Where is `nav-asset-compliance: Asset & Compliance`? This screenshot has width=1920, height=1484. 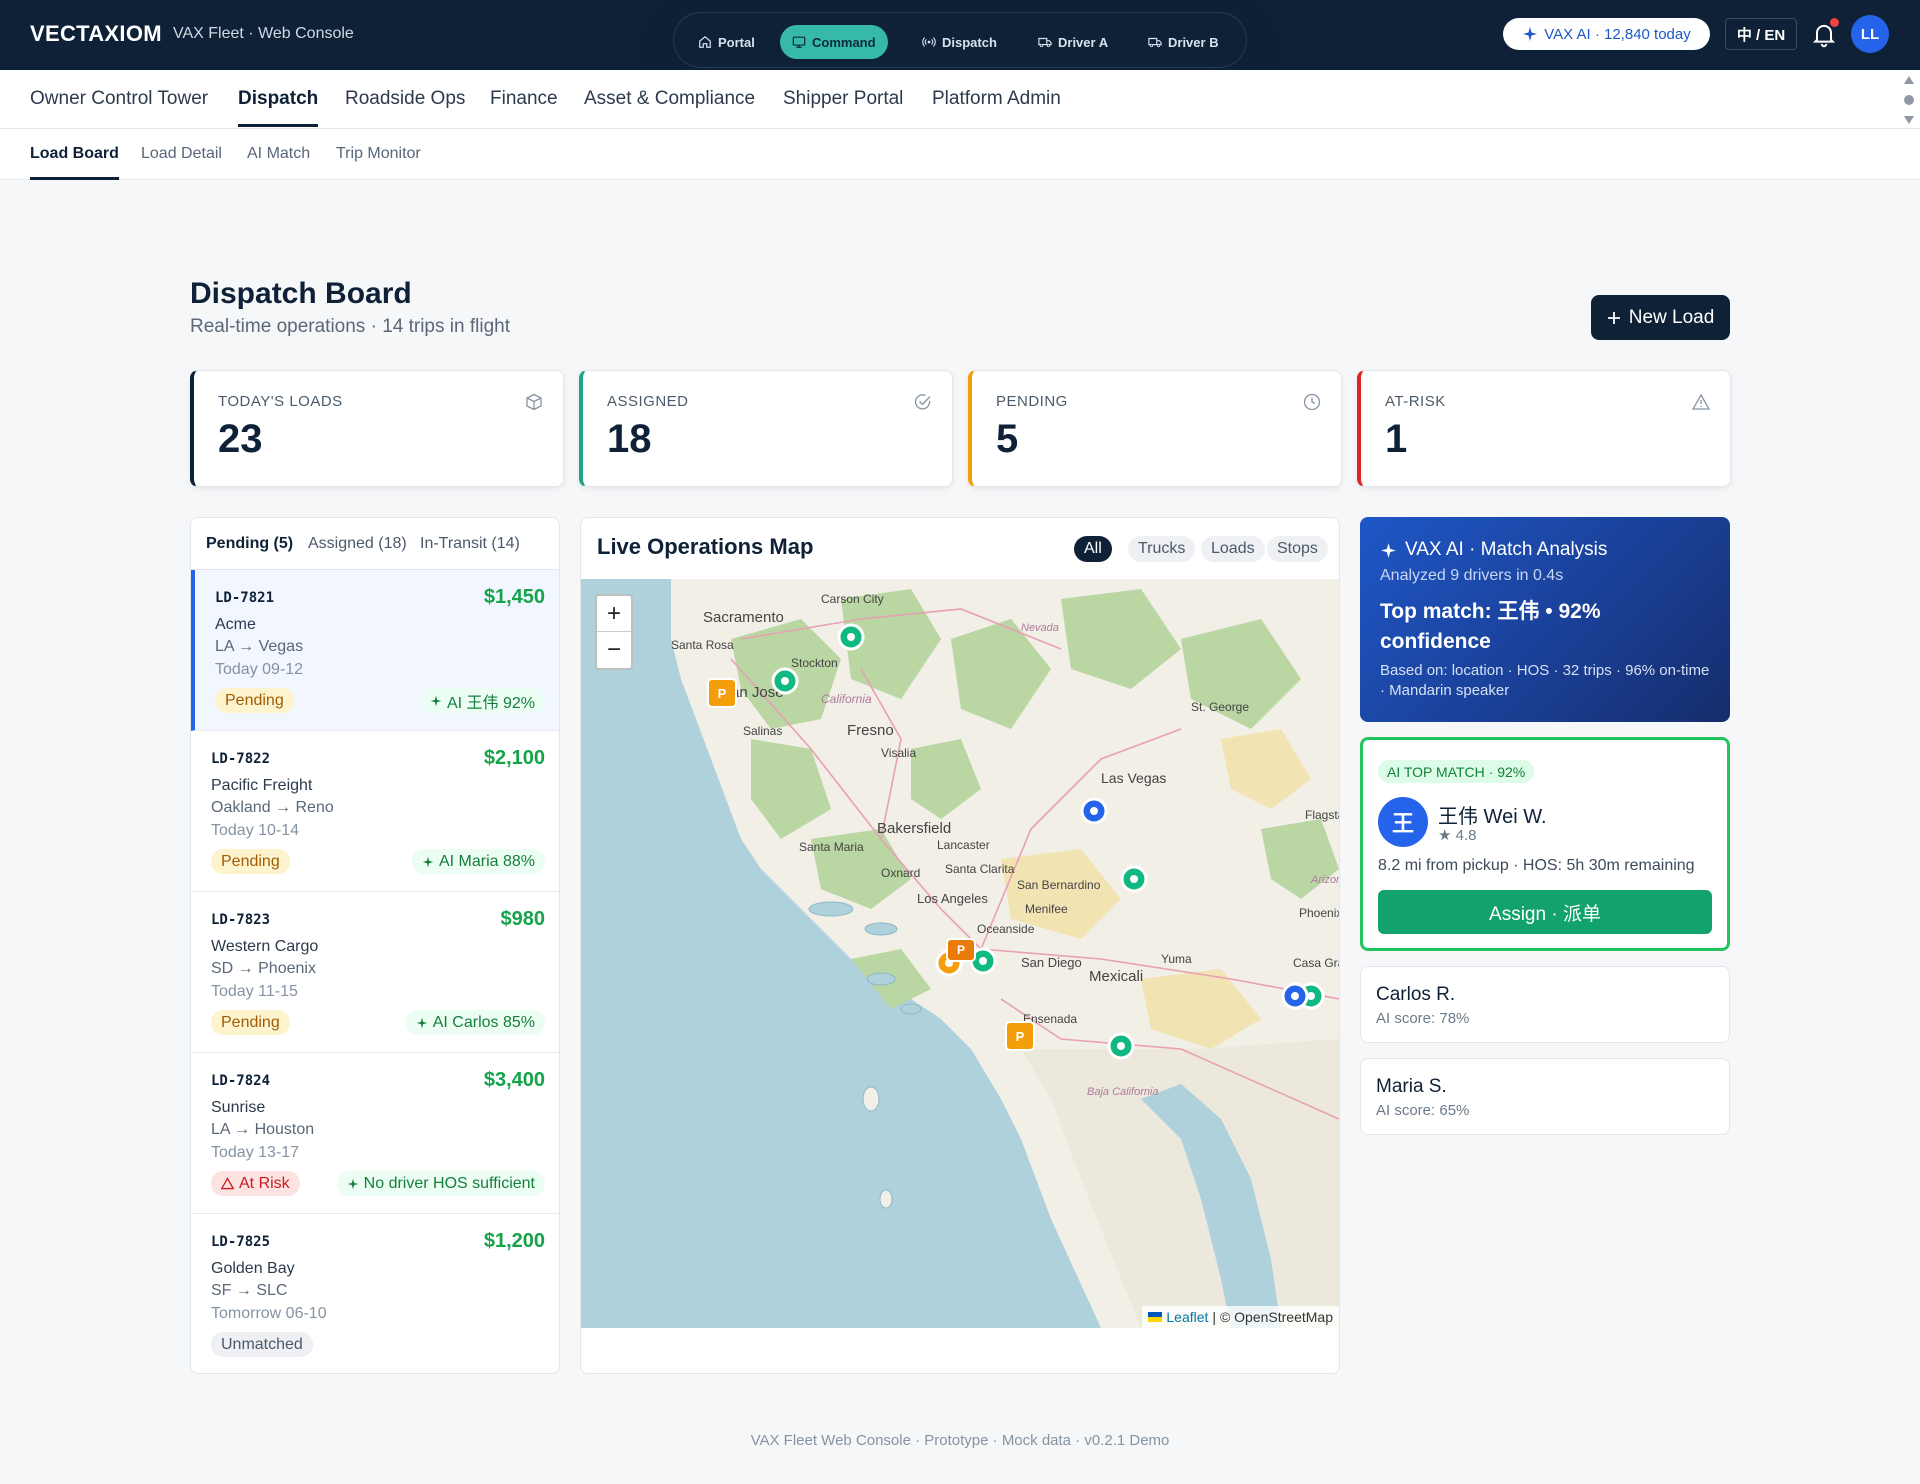 nav-asset-compliance: Asset & Compliance is located at coordinates (670, 98).